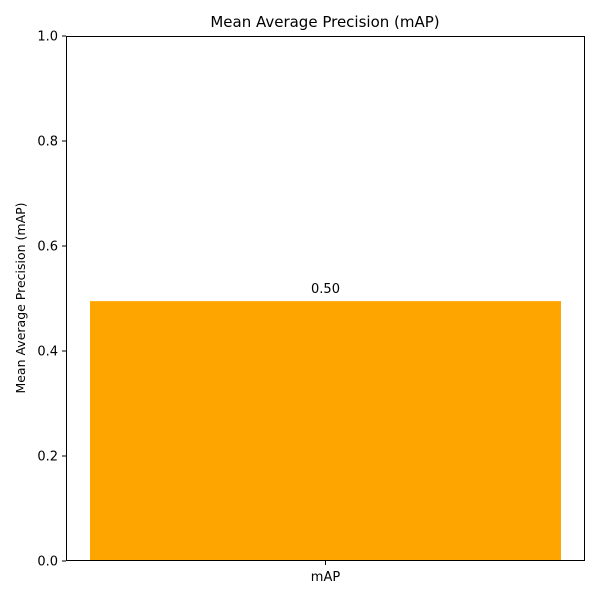  Describe the element at coordinates (47, 352) in the screenshot. I see `y-tick-label: 0.4` at that location.